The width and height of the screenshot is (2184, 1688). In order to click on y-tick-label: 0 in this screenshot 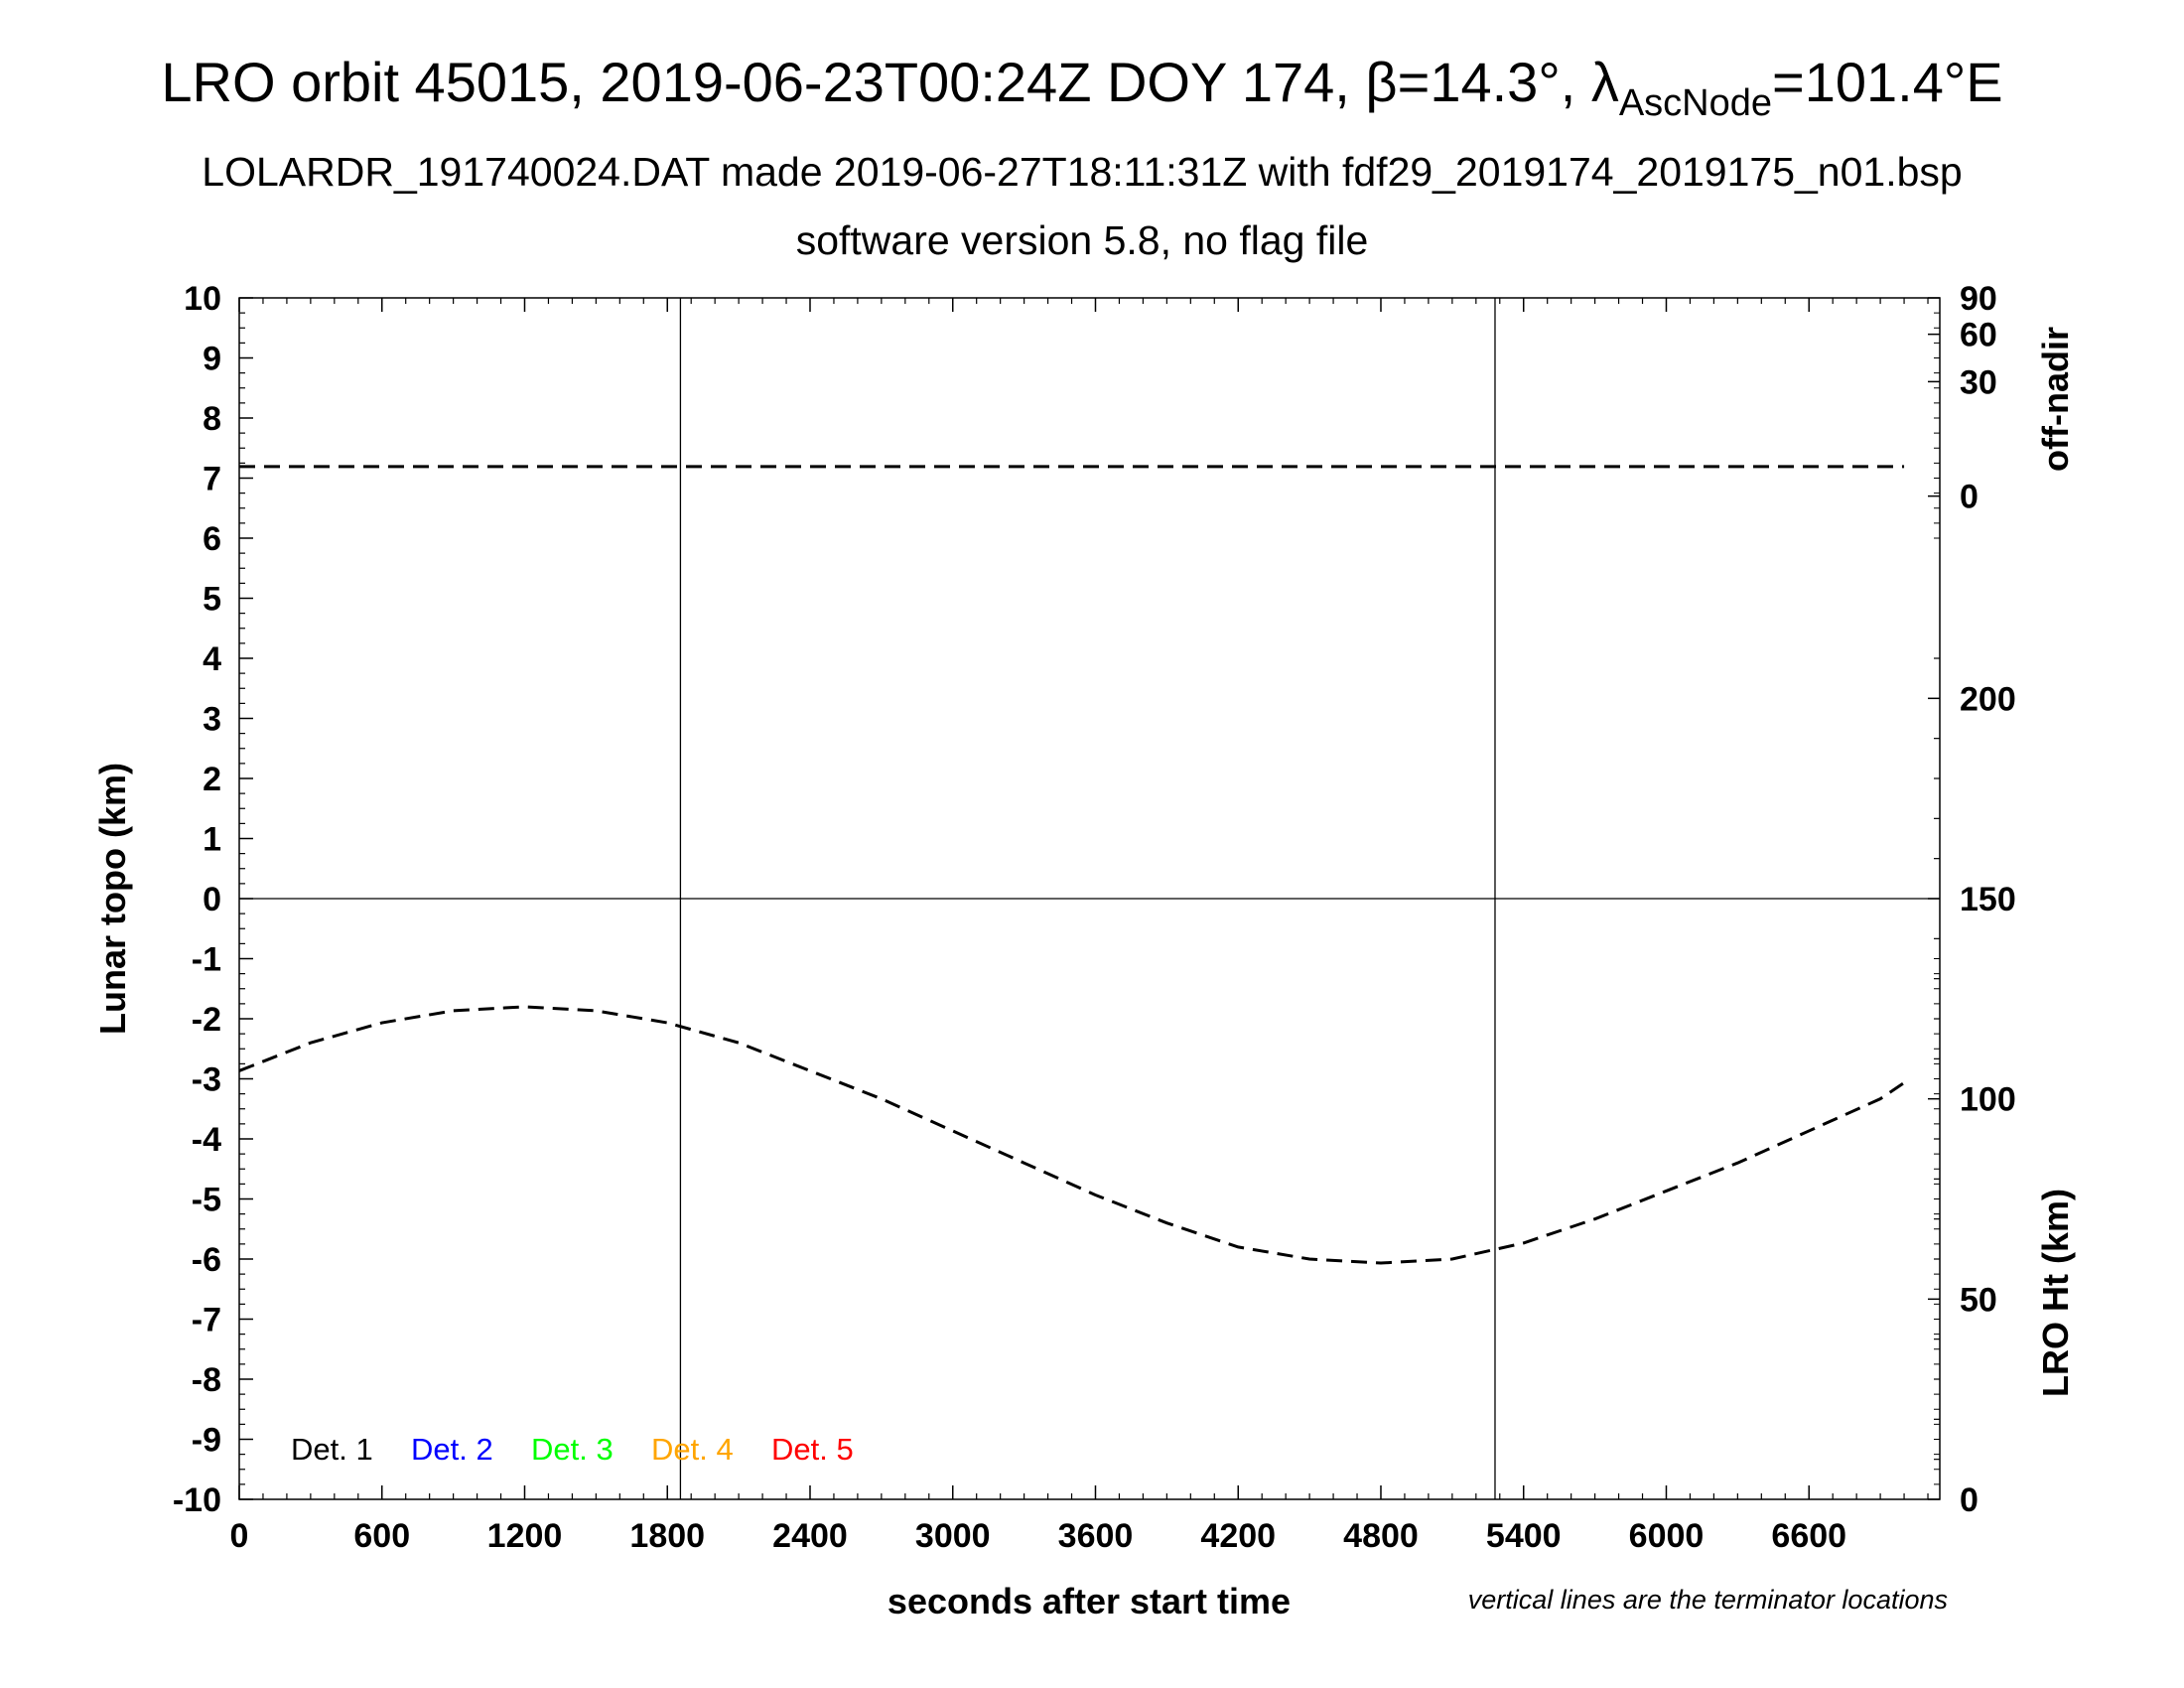, I will do `click(212, 899)`.